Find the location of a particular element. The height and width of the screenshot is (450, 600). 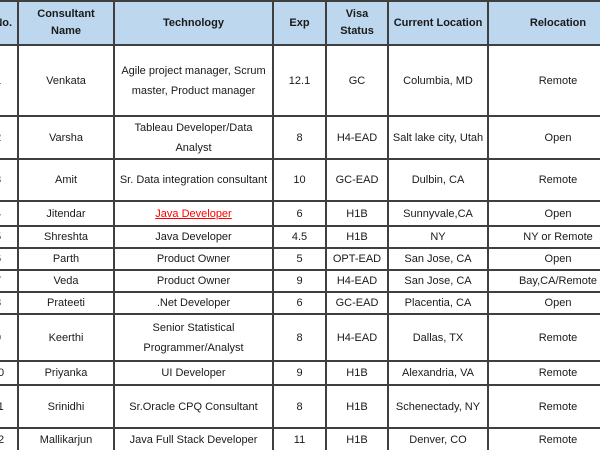

cell-exp: 5 is located at coordinates (299, 259).